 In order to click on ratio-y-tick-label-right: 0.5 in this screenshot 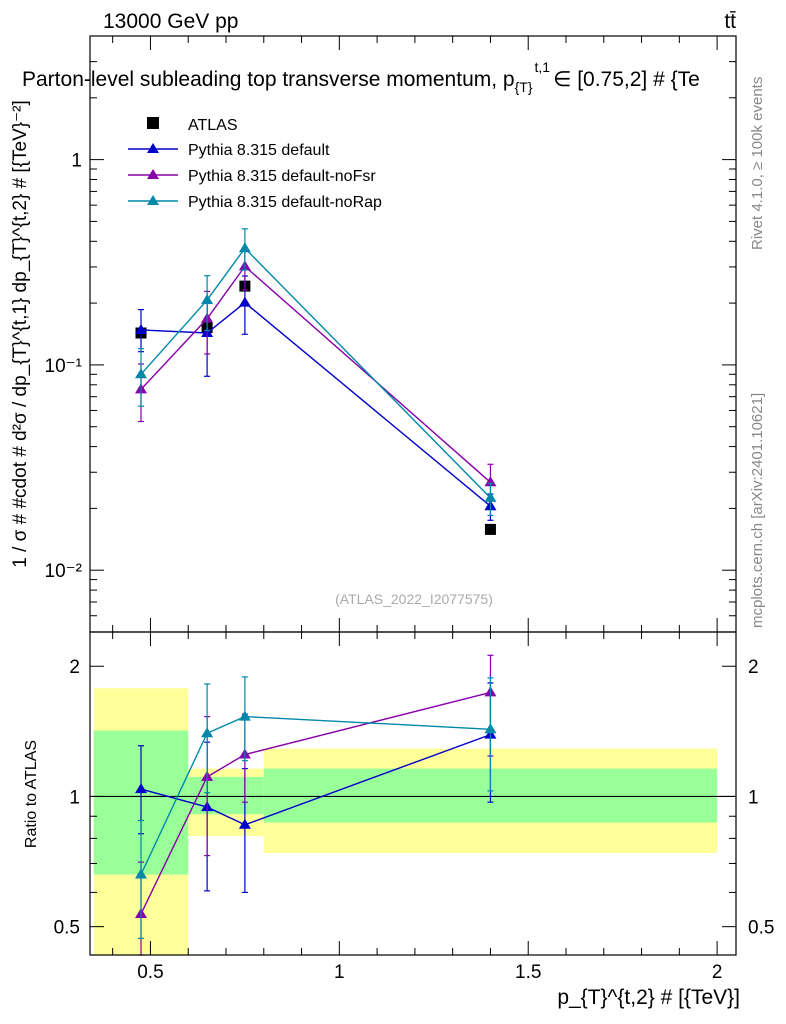, I will do `click(761, 928)`.